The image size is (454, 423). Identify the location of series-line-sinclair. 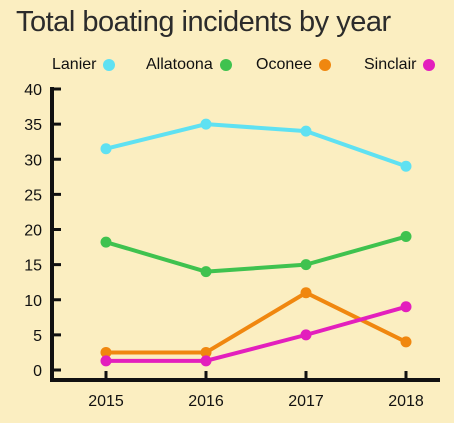
(256, 333).